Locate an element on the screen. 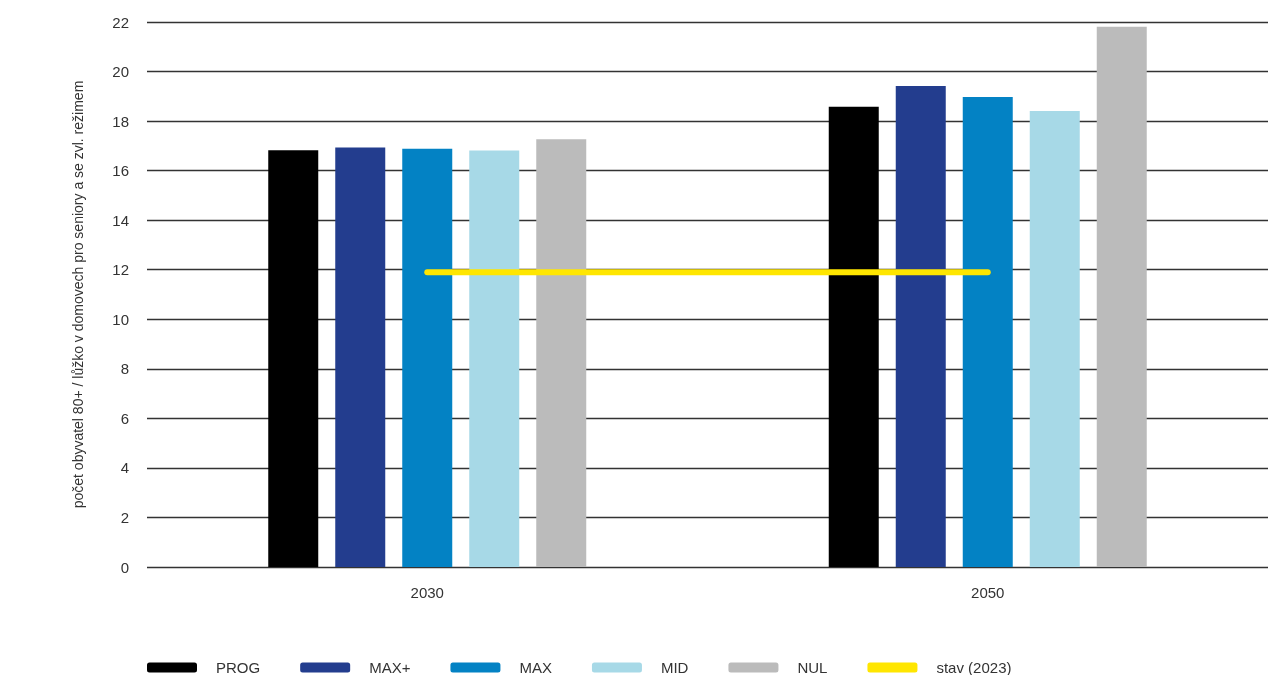  y-tick-label: 12 is located at coordinates (120, 270).